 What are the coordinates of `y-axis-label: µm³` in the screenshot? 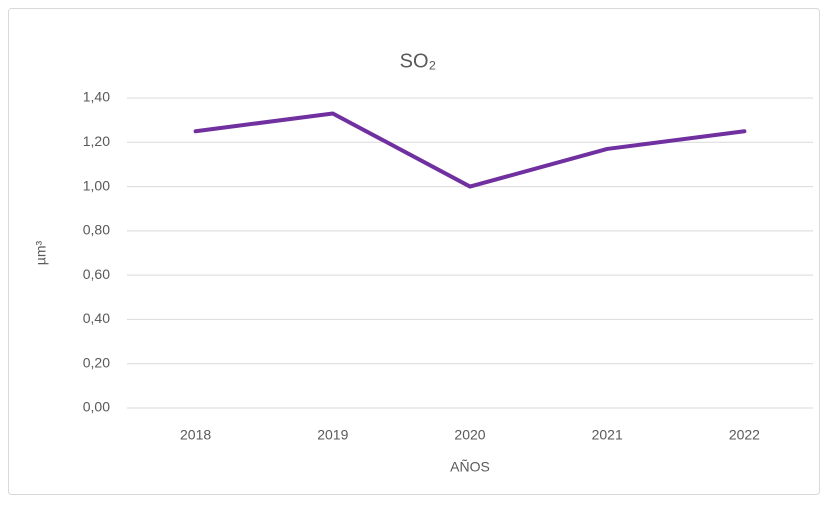 It's located at (41, 252).